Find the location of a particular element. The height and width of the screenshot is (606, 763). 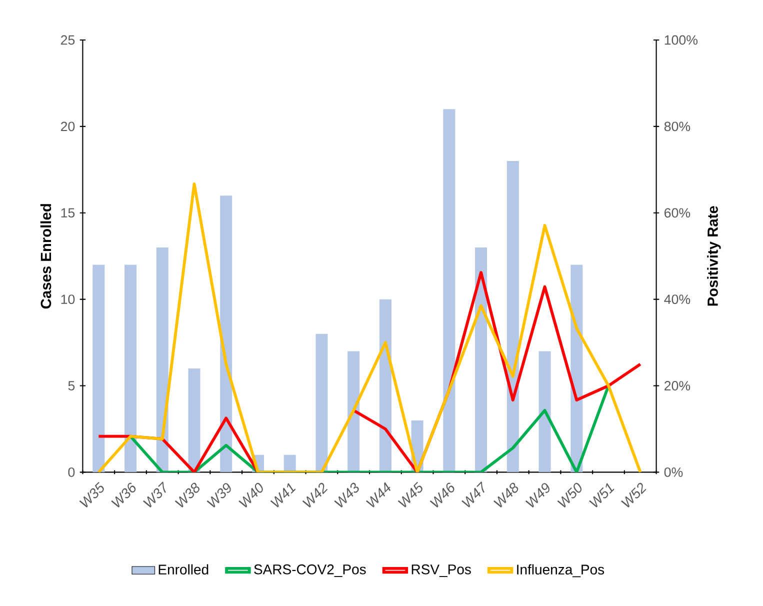

legend-label: RSV_Pos is located at coordinates (441, 571).